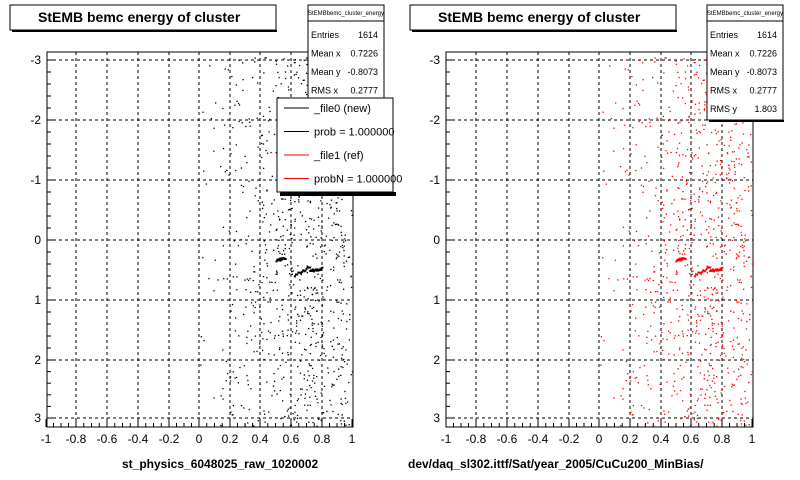 The image size is (800, 480). What do you see at coordinates (325, 91) in the screenshot?
I see `stats-label: RMS x` at bounding box center [325, 91].